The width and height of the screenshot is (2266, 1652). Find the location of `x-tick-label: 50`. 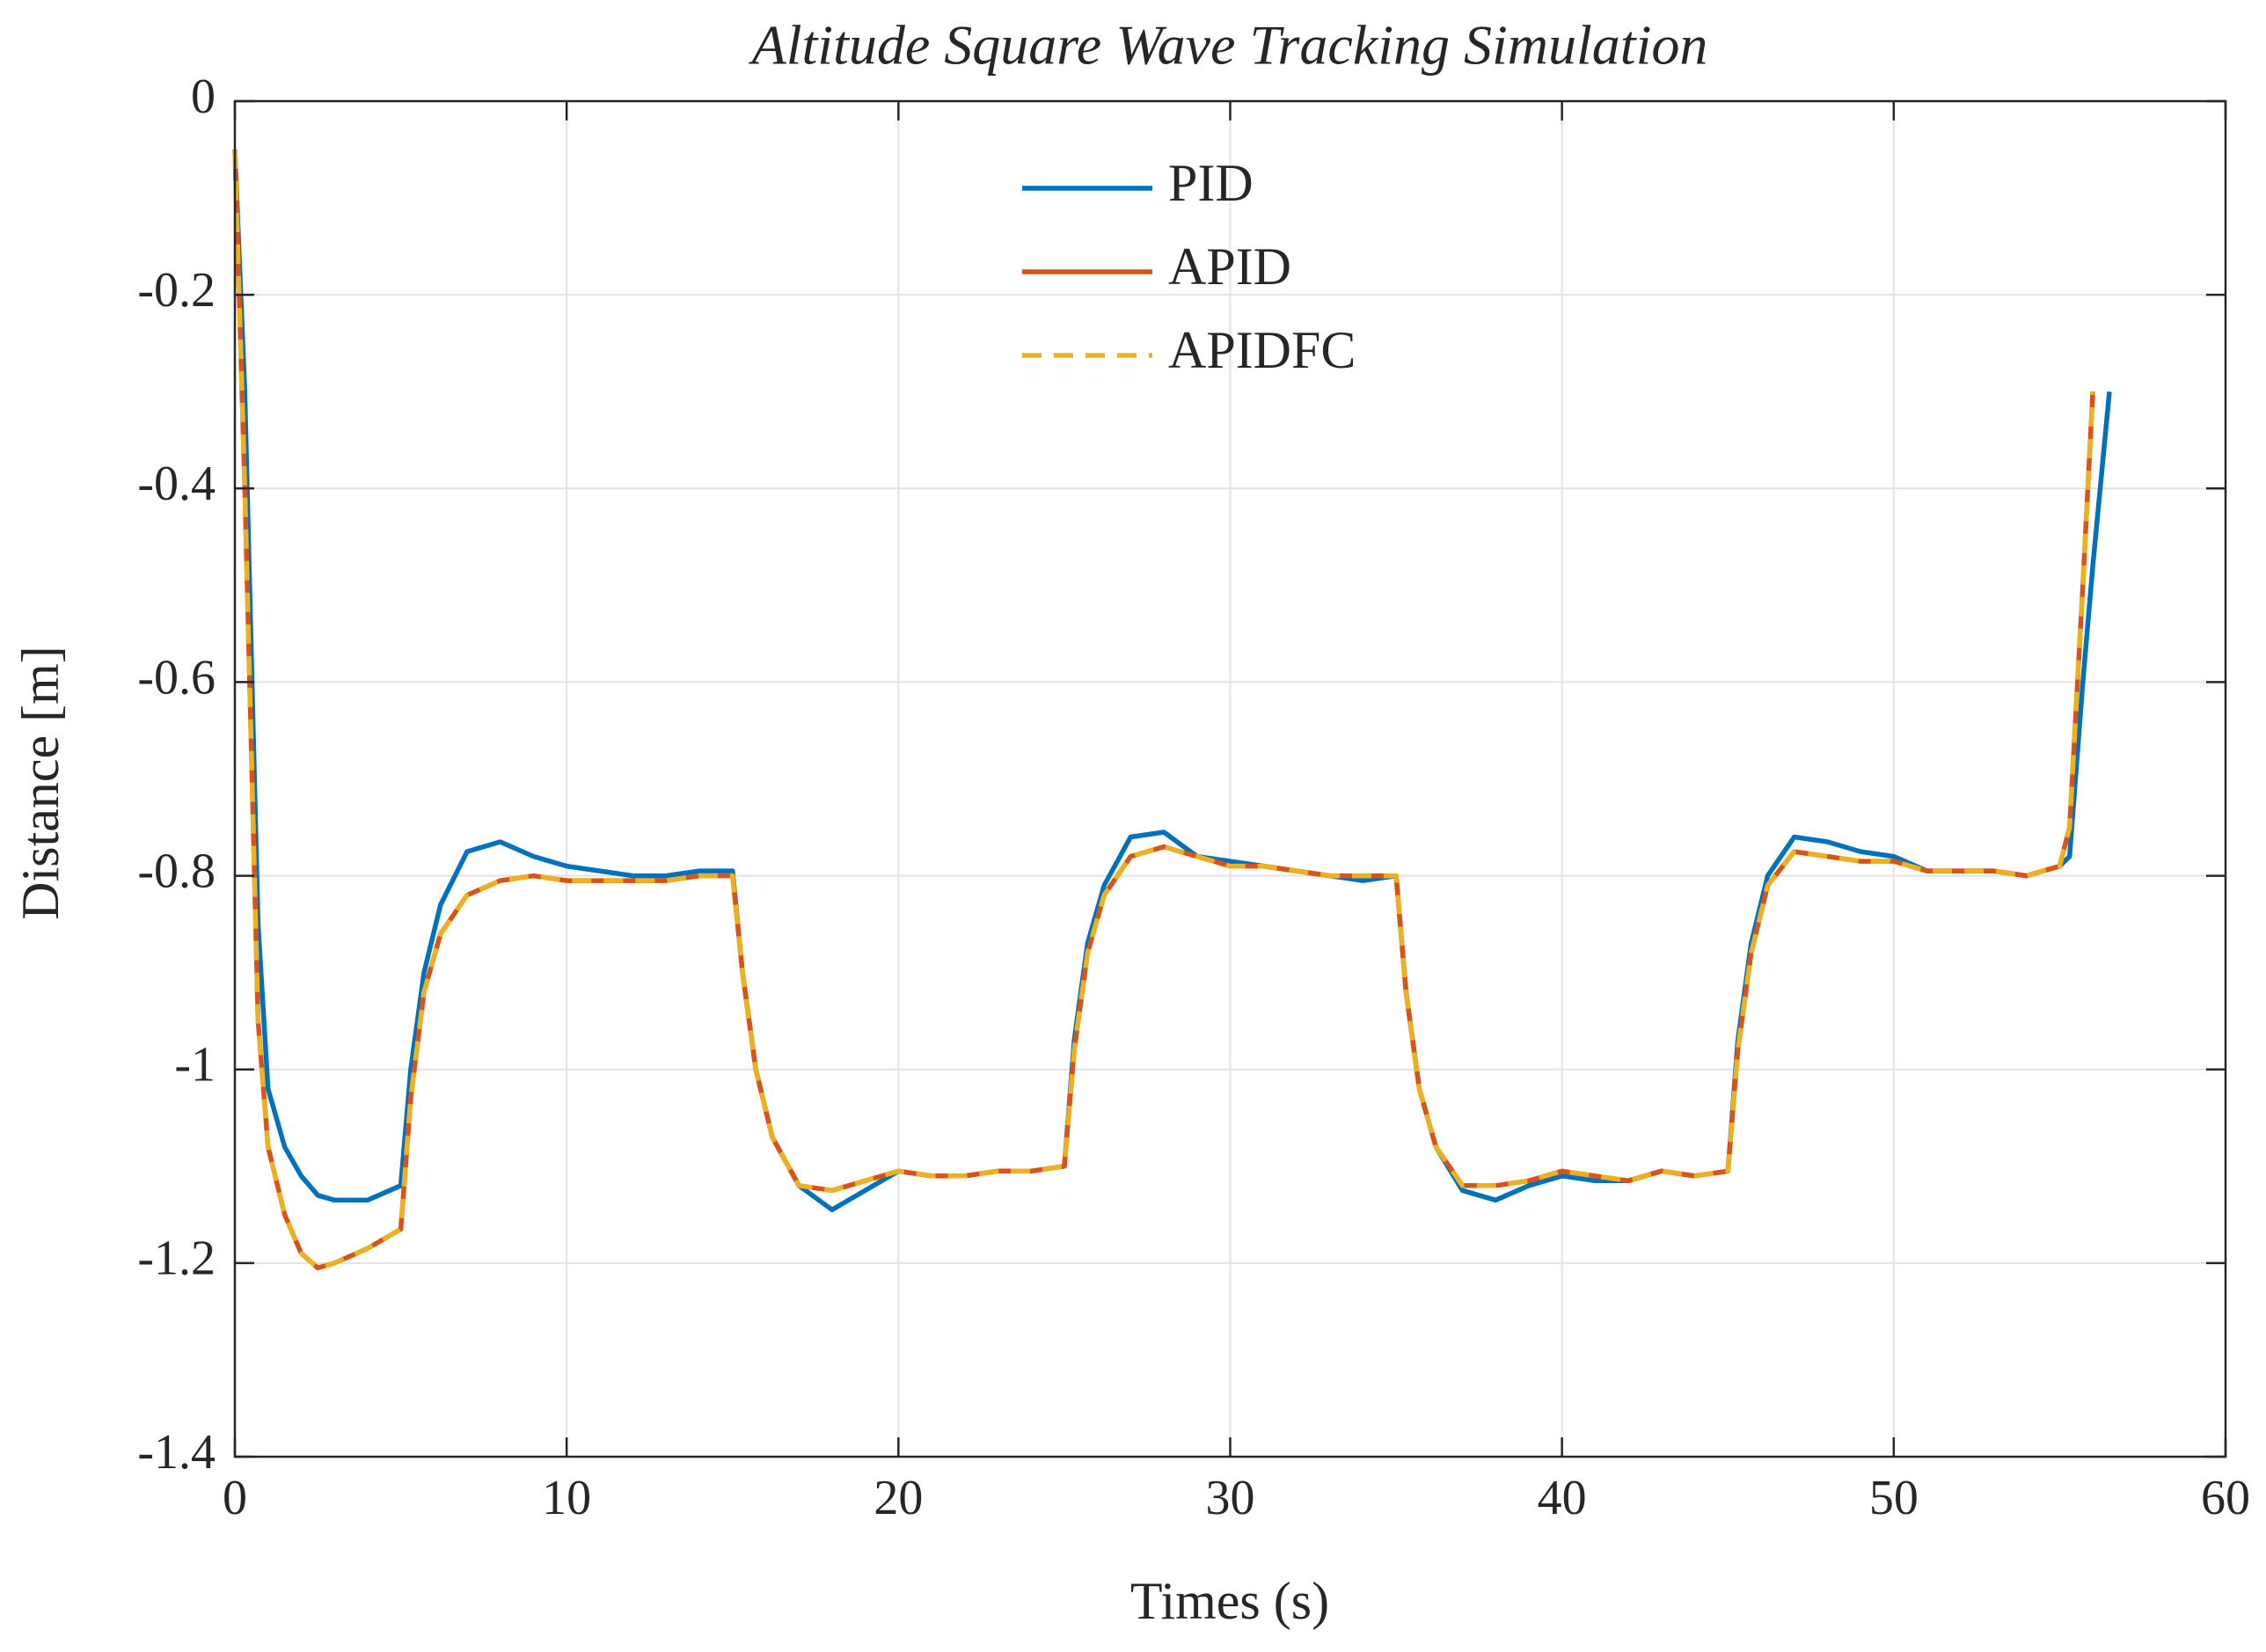

x-tick-label: 50 is located at coordinates (1894, 1498).